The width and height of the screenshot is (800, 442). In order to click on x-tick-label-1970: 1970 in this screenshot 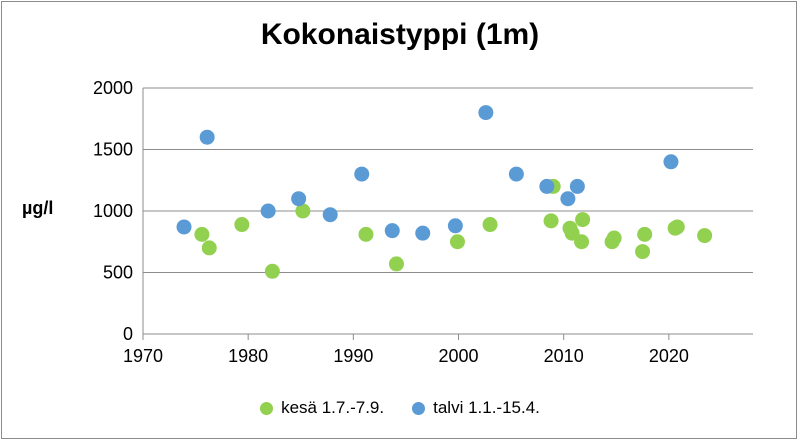, I will do `click(143, 356)`.